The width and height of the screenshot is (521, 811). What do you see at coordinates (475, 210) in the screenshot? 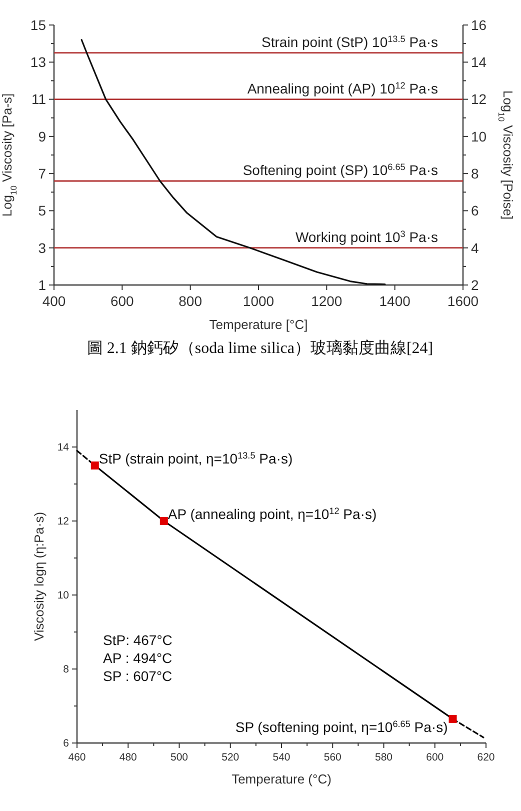
I see `y2-tick-label: 6` at bounding box center [475, 210].